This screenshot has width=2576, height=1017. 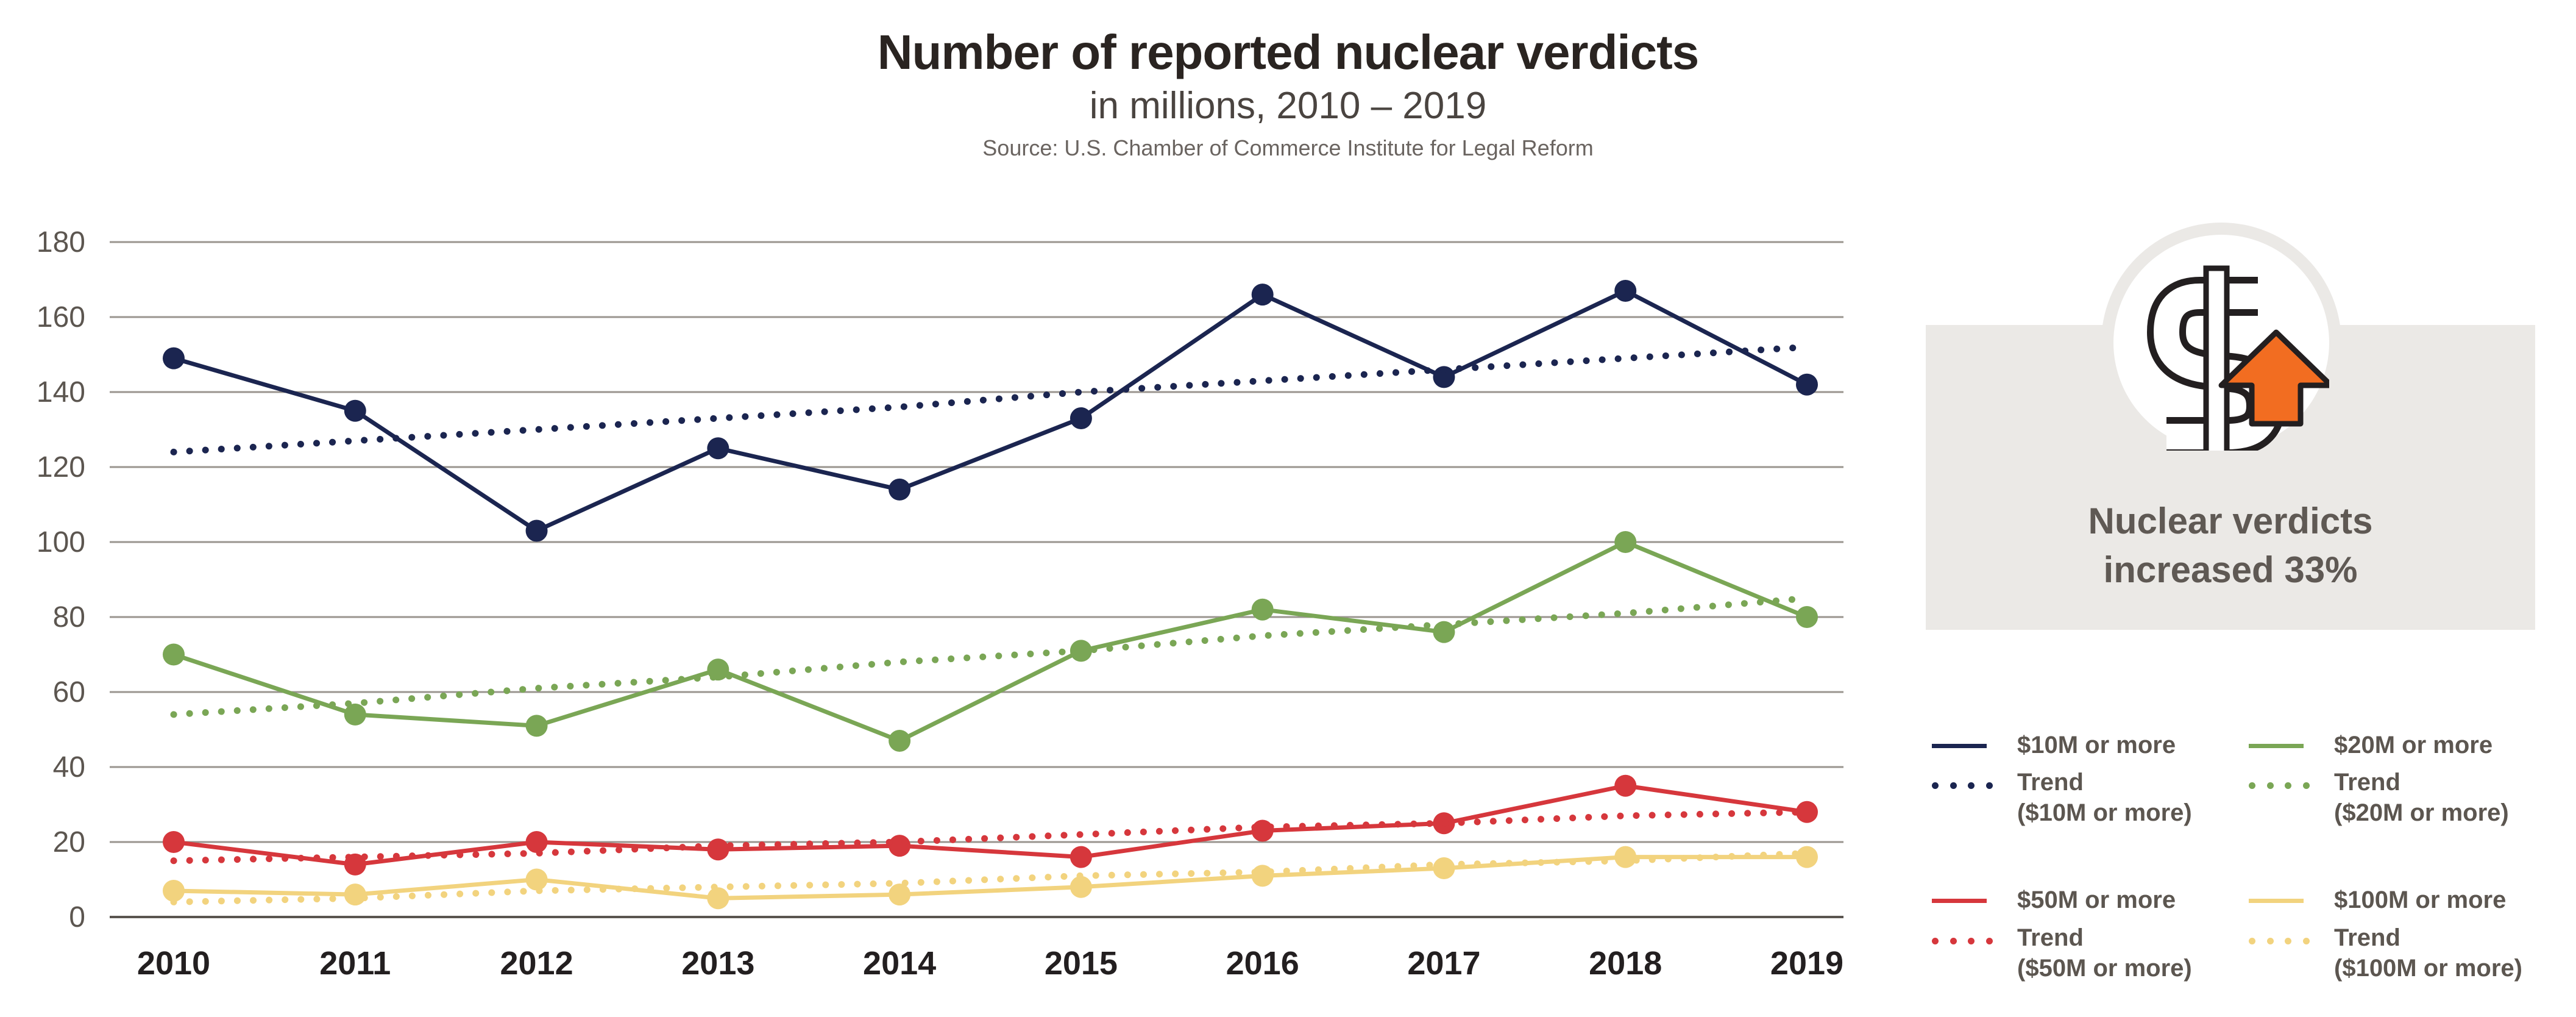 What do you see at coordinates (2104, 952) in the screenshot?
I see `legend-label-trend-50m: Trend ($50M or more)` at bounding box center [2104, 952].